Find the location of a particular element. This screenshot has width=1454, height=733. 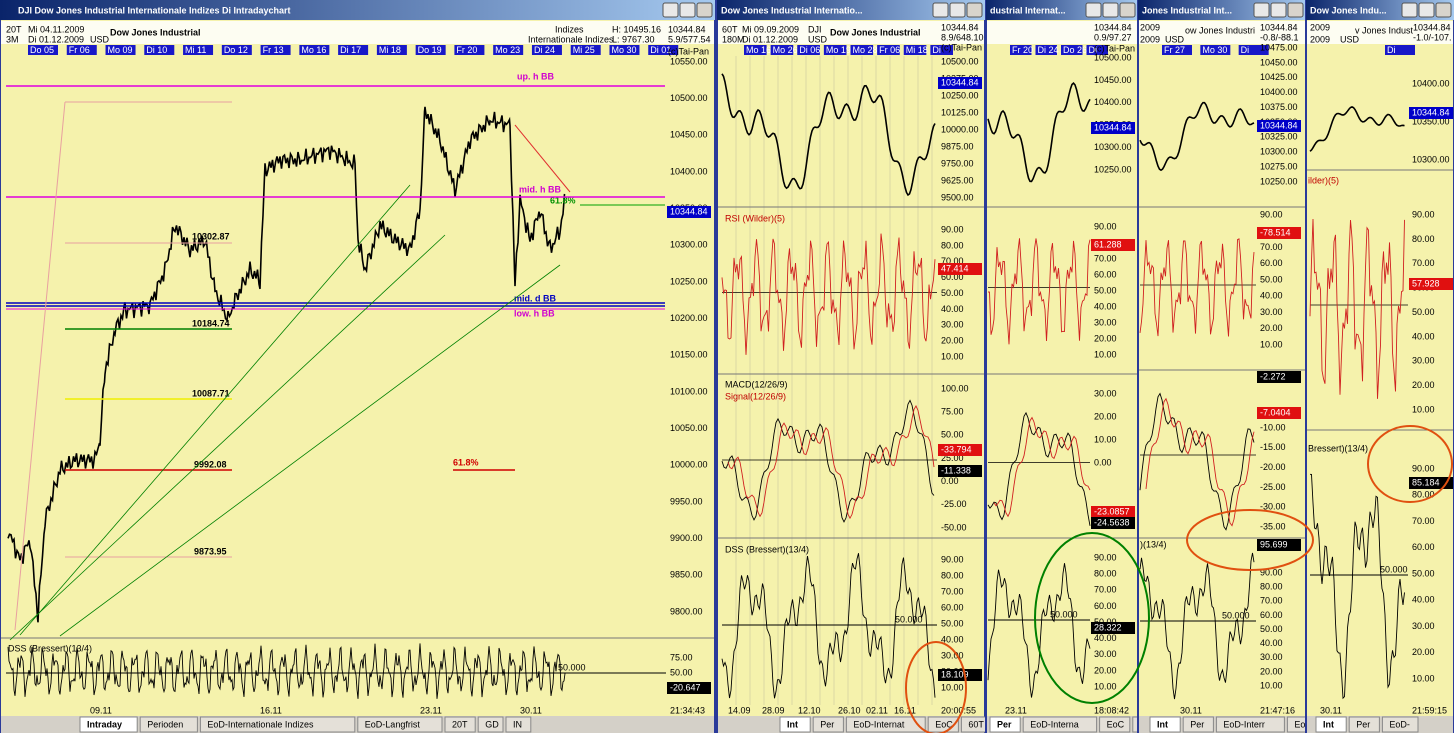

value-tag is located at coordinates (1431, 113).